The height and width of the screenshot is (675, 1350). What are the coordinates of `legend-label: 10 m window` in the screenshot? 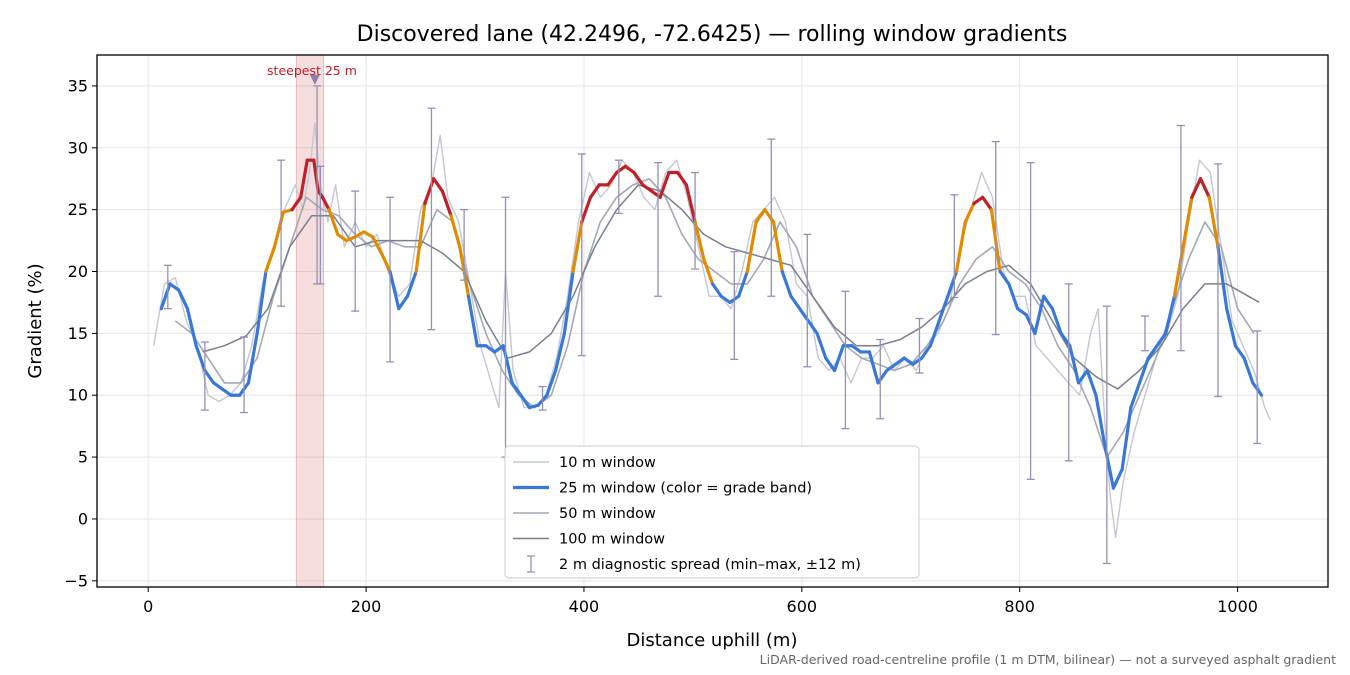 It's located at (607, 463).